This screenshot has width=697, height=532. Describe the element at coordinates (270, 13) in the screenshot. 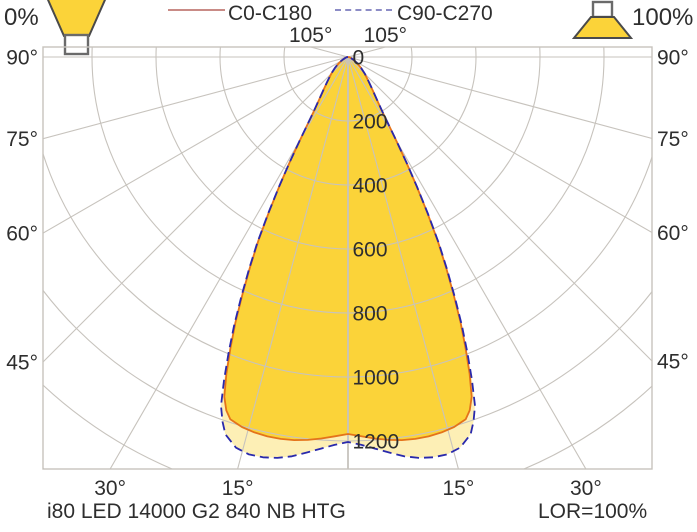

I see `legend-label-c0: C0-C180` at that location.